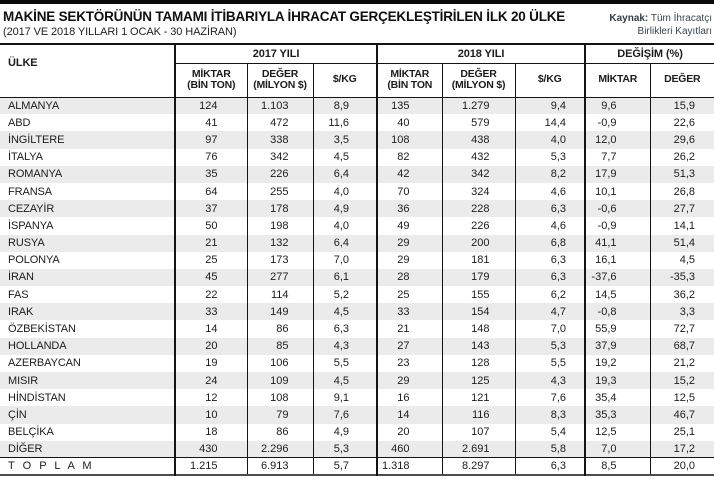 The height and width of the screenshot is (479, 714). Describe the element at coordinates (344, 191) in the screenshot. I see `value-cell: 4,0` at that location.